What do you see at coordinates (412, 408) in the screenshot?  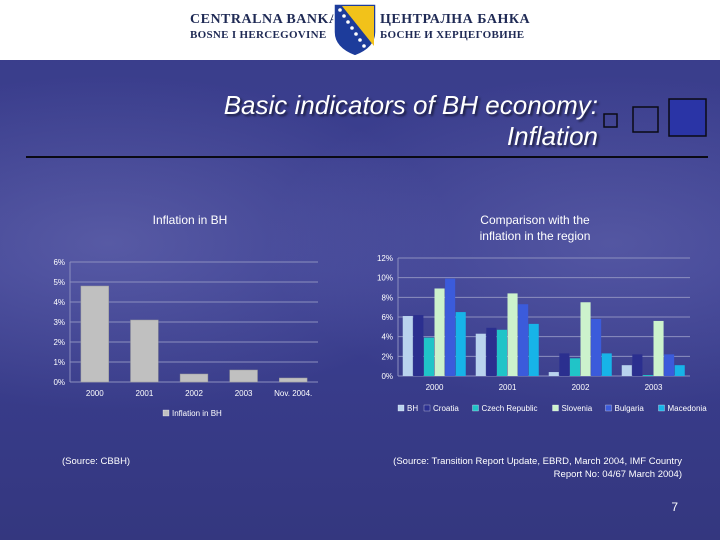 I see `legend-label: BH` at bounding box center [412, 408].